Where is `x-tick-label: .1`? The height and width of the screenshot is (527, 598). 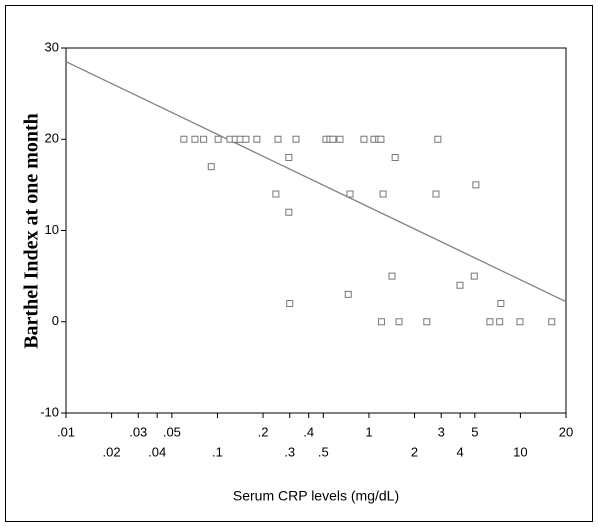
x-tick-label: .1 is located at coordinates (217, 451).